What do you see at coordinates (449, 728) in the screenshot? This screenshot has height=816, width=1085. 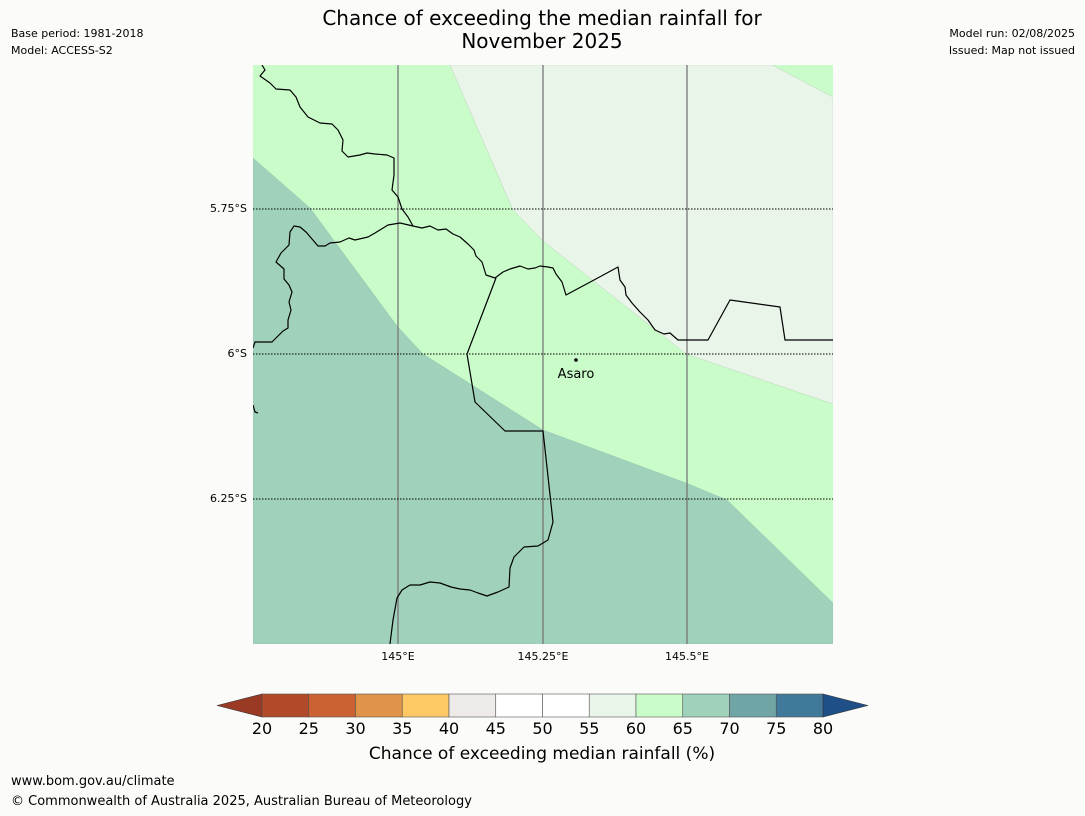 I see `colorbar-tick-label: 40` at bounding box center [449, 728].